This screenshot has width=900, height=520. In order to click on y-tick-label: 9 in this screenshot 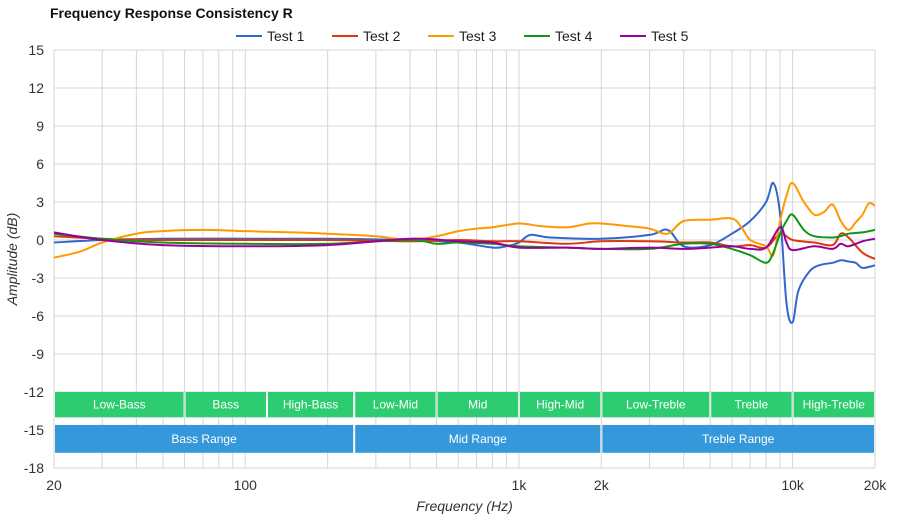, I will do `click(40, 126)`.